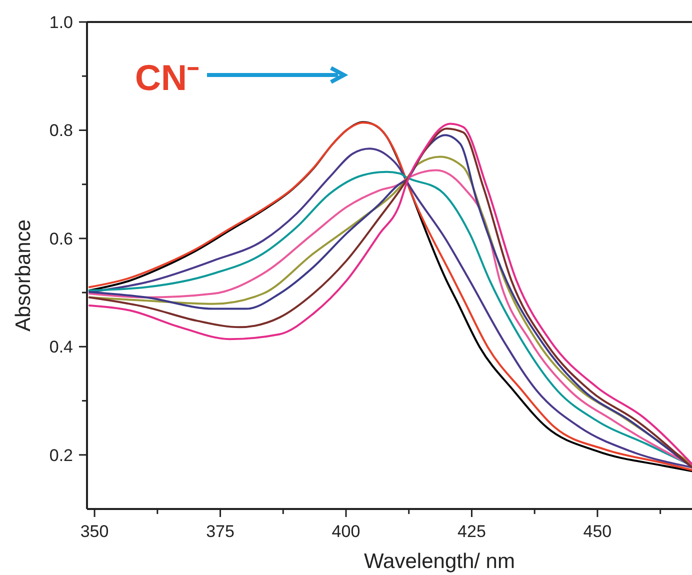 Image resolution: width=692 pixels, height=575 pixels. Describe the element at coordinates (346, 531) in the screenshot. I see `x-tick-label: 400` at that location.